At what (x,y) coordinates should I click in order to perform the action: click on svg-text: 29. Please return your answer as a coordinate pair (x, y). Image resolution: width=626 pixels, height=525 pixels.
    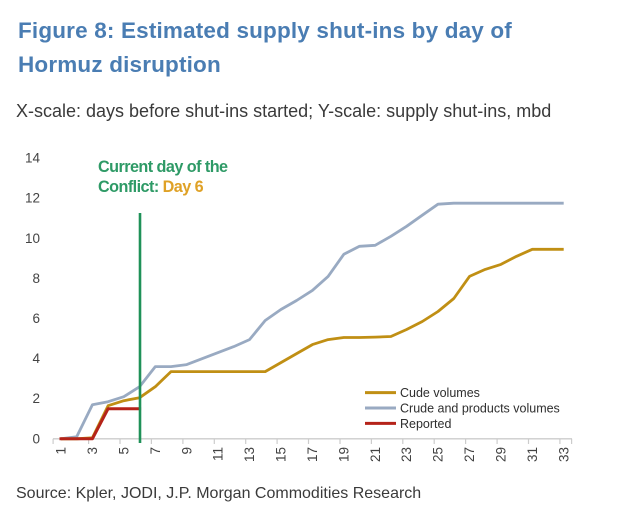
    Looking at the image, I should click on (501, 454).